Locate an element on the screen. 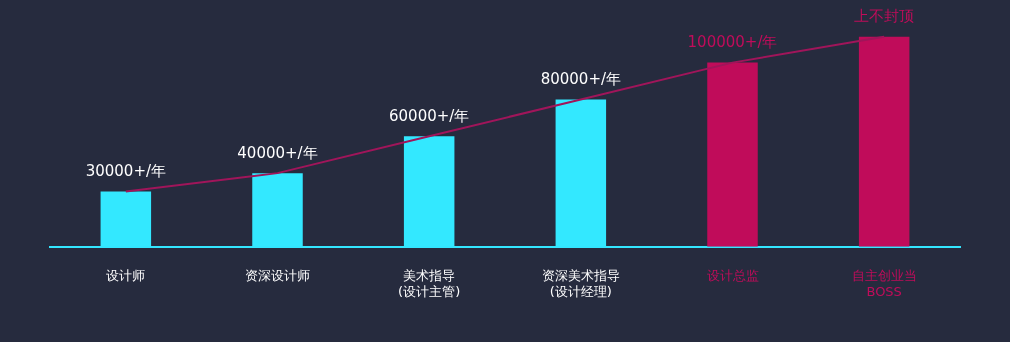 Image resolution: width=1010 pixels, height=342 pixels. data-label: 80000+/年 is located at coordinates (581, 78).